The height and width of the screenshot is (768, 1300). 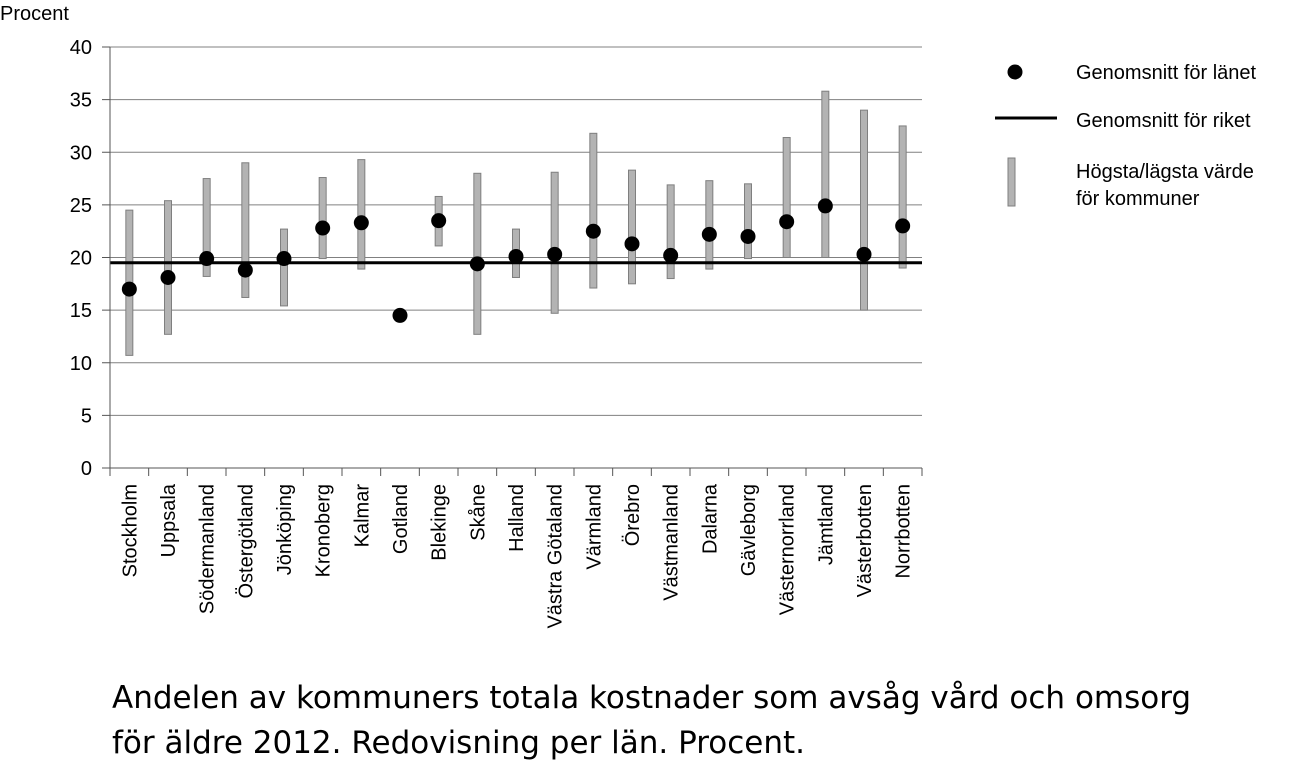 What do you see at coordinates (81, 206) in the screenshot?
I see `y-tick-label: 25` at bounding box center [81, 206].